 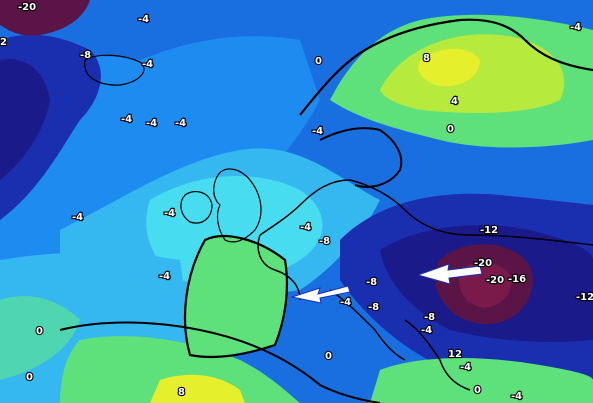 I want to click on iberia-coast, so click(x=236, y=297).